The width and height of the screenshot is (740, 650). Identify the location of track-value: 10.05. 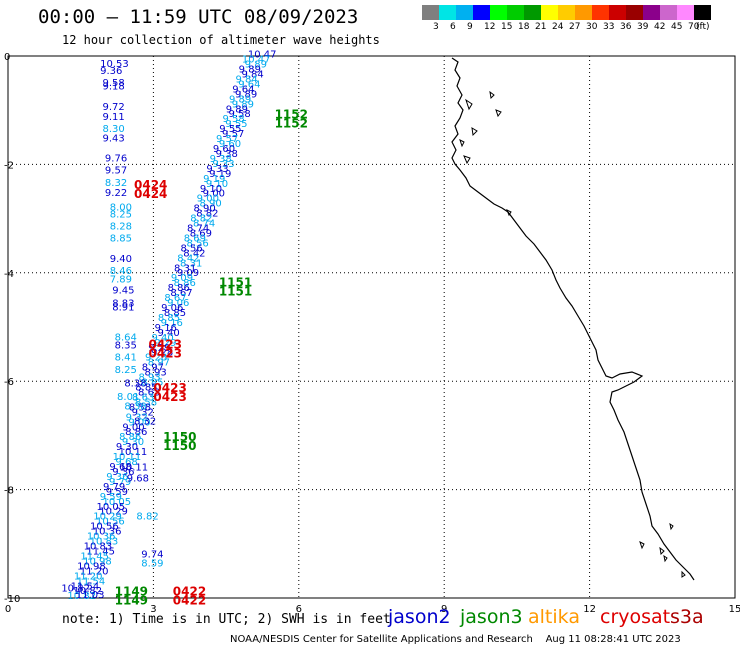
(117, 502).